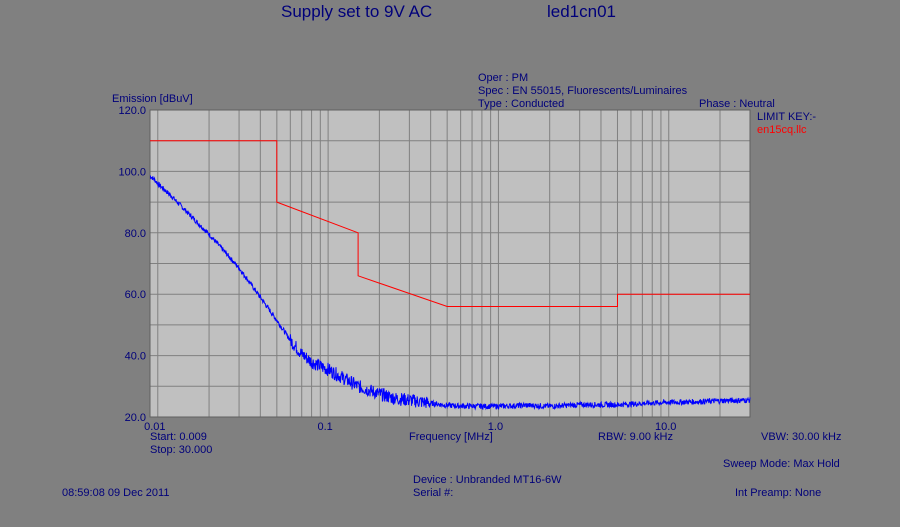 This screenshot has width=900, height=527. I want to click on preamp-label: Int Preamp: None, so click(778, 493).